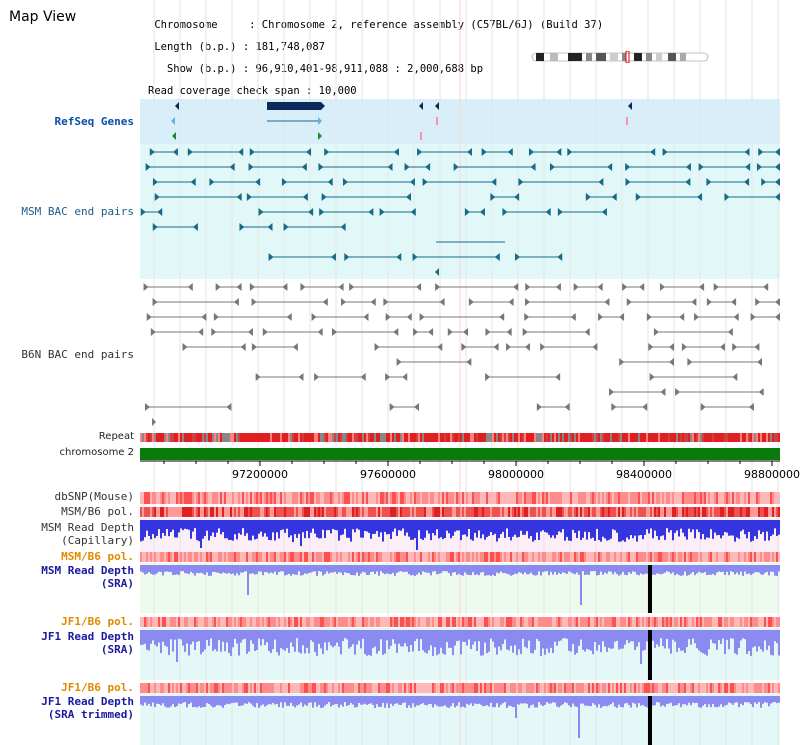  Describe the element at coordinates (77, 211) in the screenshot. I see `label-msm-bac-end-pairs: MSM BAC end pairs` at that location.